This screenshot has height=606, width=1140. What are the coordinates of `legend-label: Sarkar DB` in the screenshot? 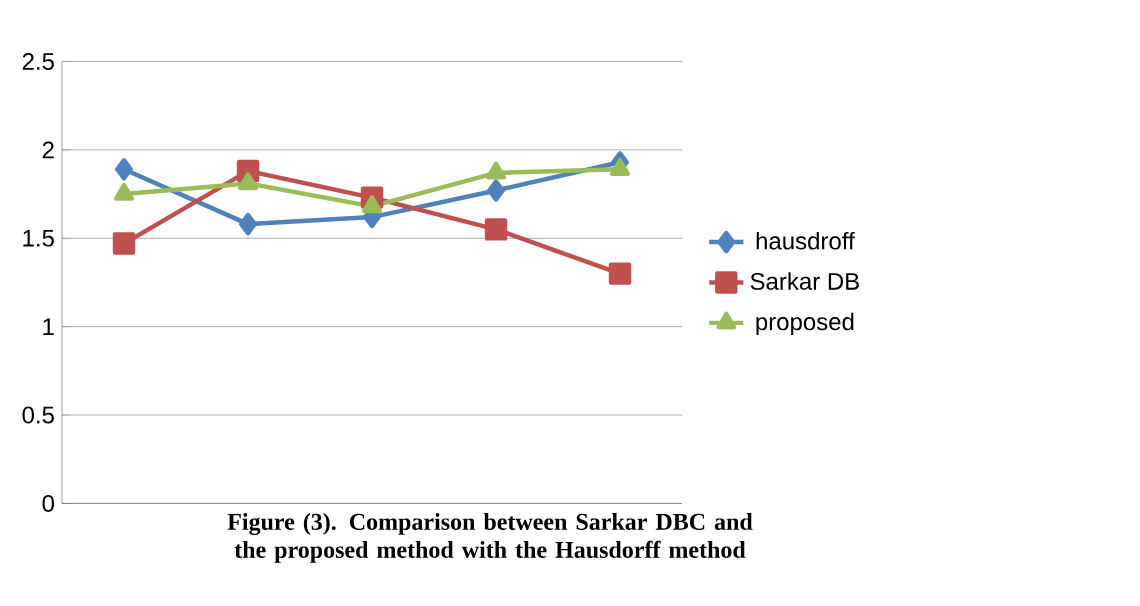 It's located at (804, 281).